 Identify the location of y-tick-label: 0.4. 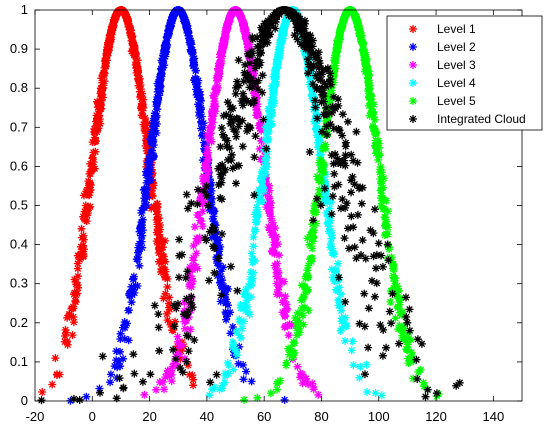
(19, 244).